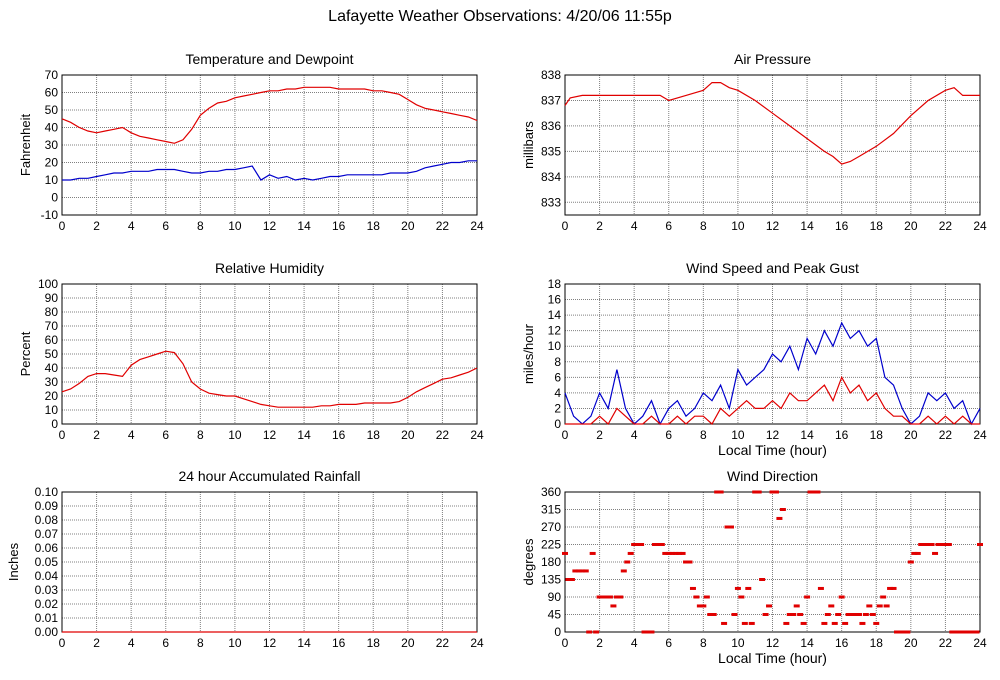 The image size is (1000, 680). What do you see at coordinates (52, 75) in the screenshot?
I see `temp-ytick-label: 70` at bounding box center [52, 75].